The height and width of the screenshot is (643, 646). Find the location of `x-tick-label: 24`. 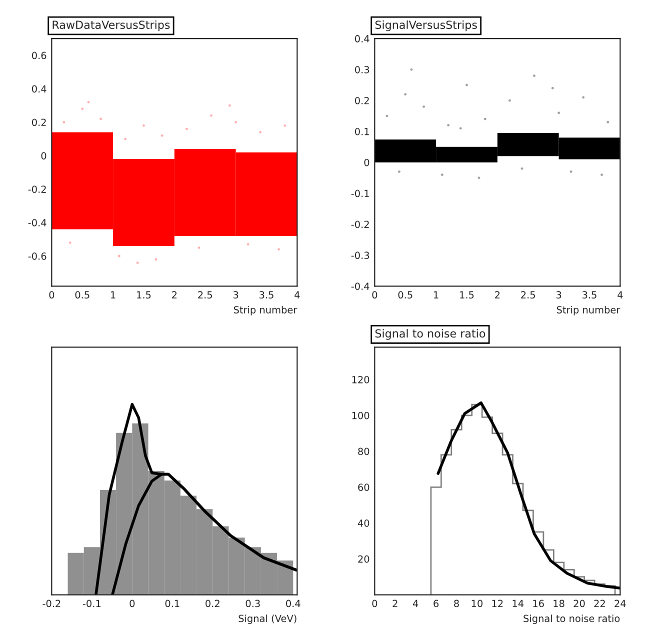

x-tick-label: 24 is located at coordinates (620, 604).